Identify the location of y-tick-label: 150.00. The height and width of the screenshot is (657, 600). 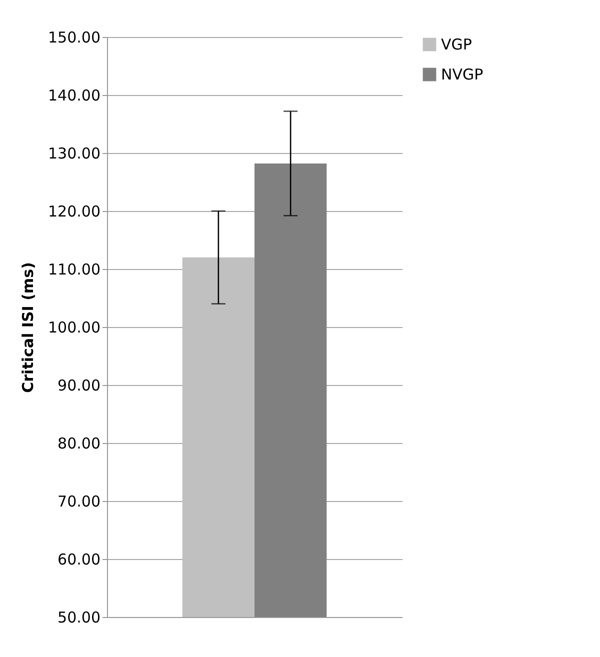
(74, 37).